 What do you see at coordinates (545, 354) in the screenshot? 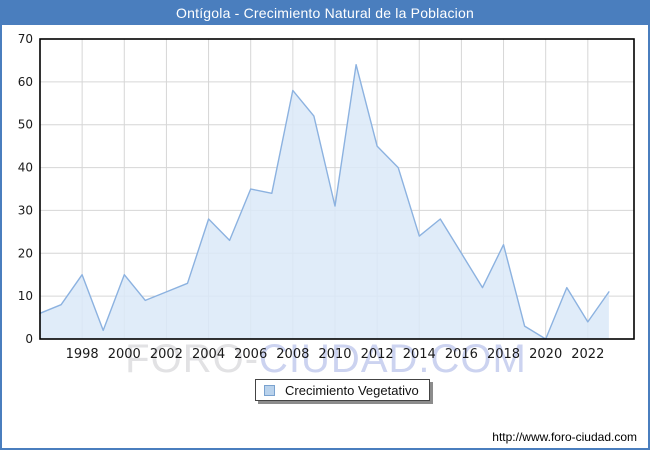
I see `svg-text: 2020` at bounding box center [545, 354].